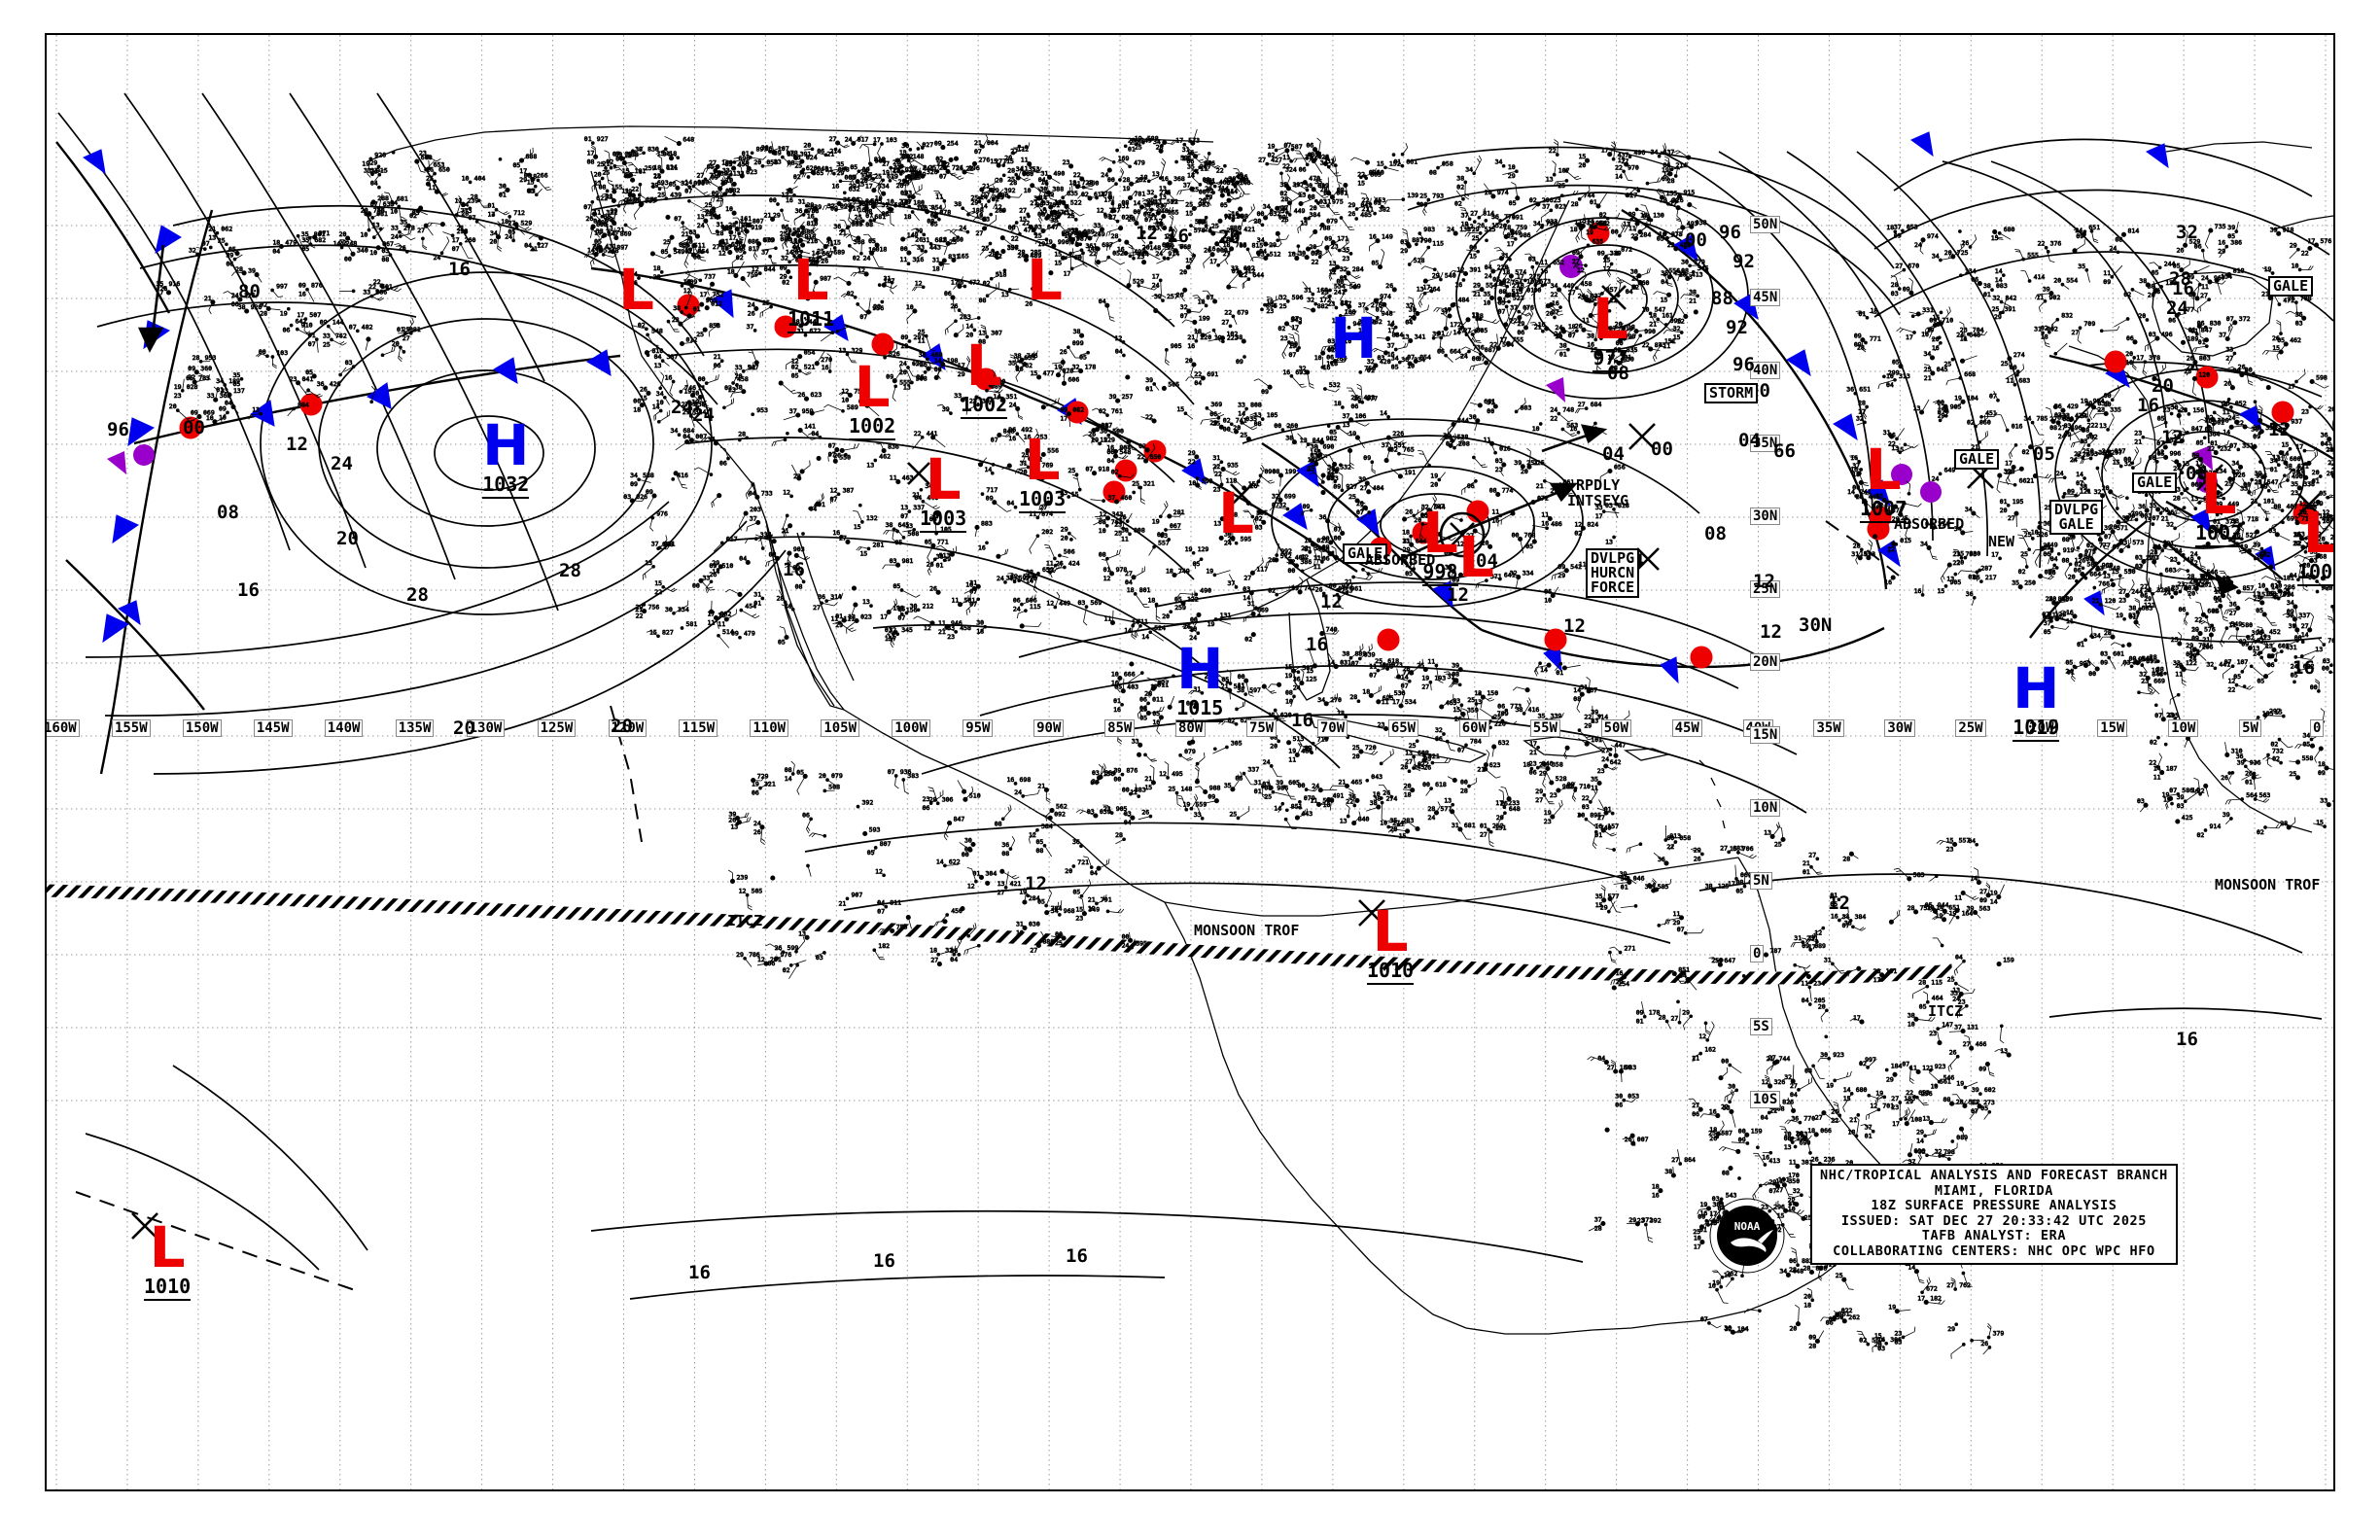 This screenshot has width=2380, height=1540. What do you see at coordinates (755, 509) in the screenshot?
I see `svg-text: 203` at bounding box center [755, 509].